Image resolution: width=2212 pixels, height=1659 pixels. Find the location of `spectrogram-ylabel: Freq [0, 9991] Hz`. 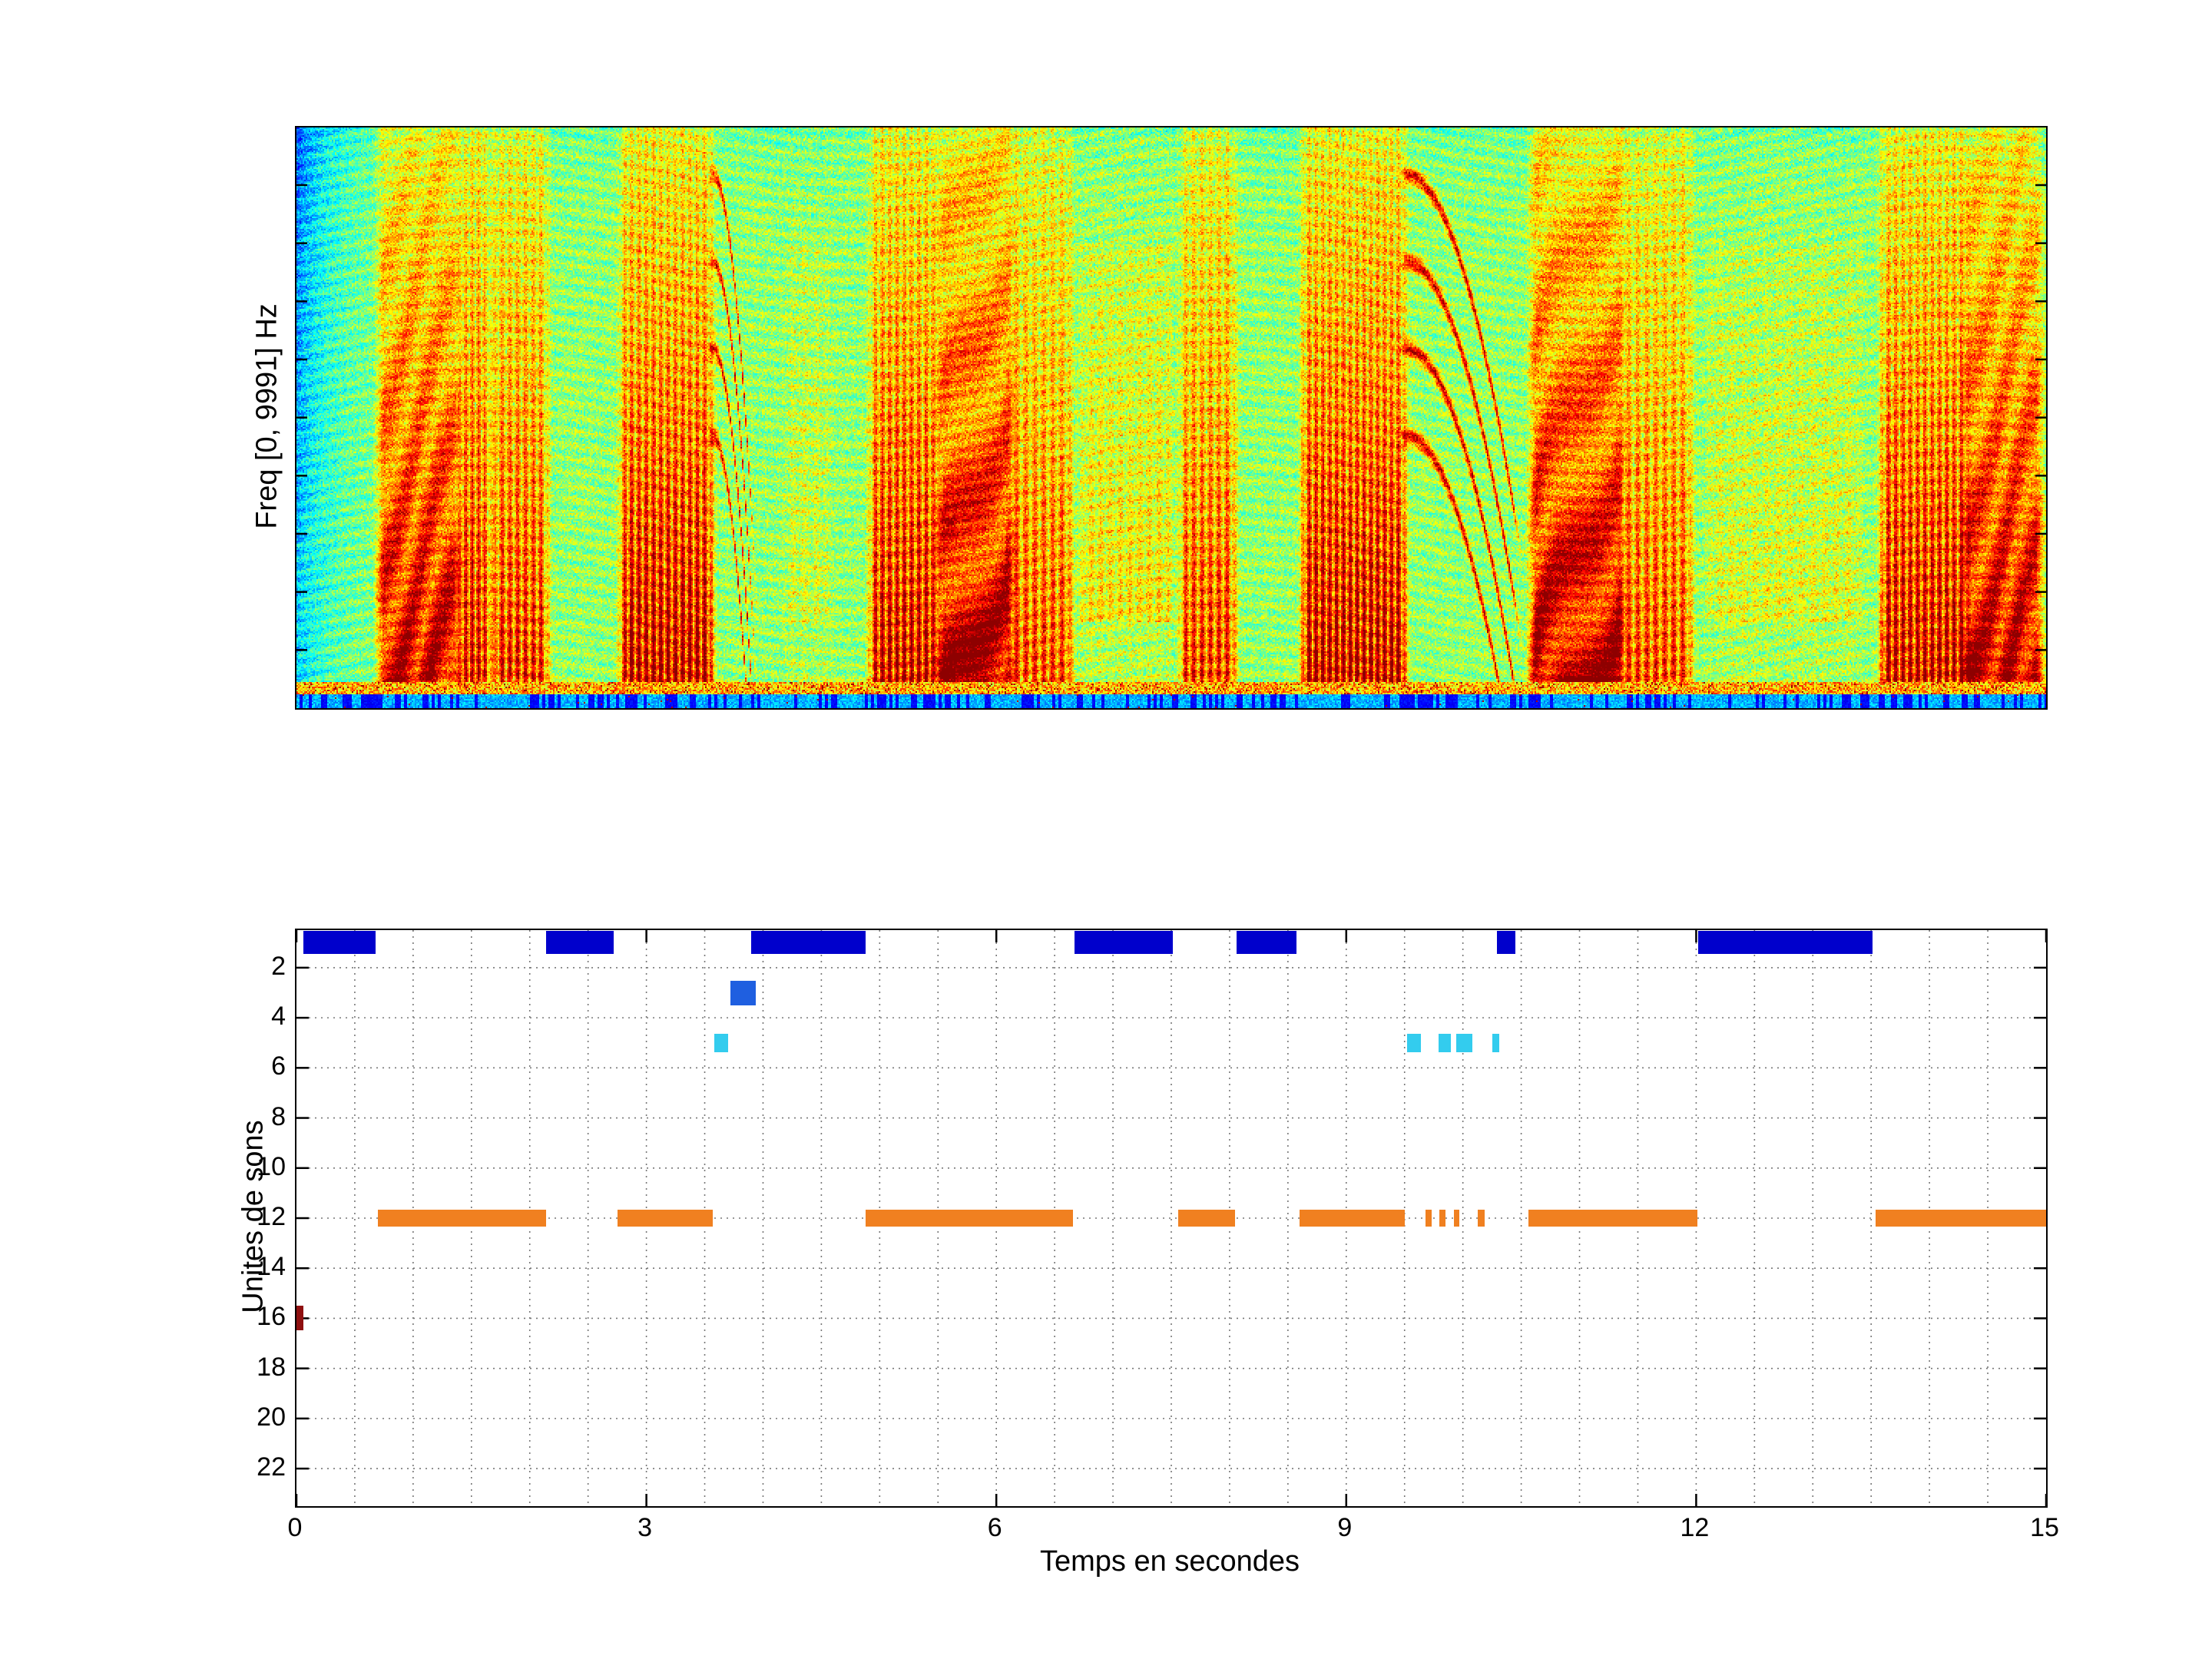

spectrogram-ylabel: Freq [0, 9991] Hz is located at coordinates (266, 416).